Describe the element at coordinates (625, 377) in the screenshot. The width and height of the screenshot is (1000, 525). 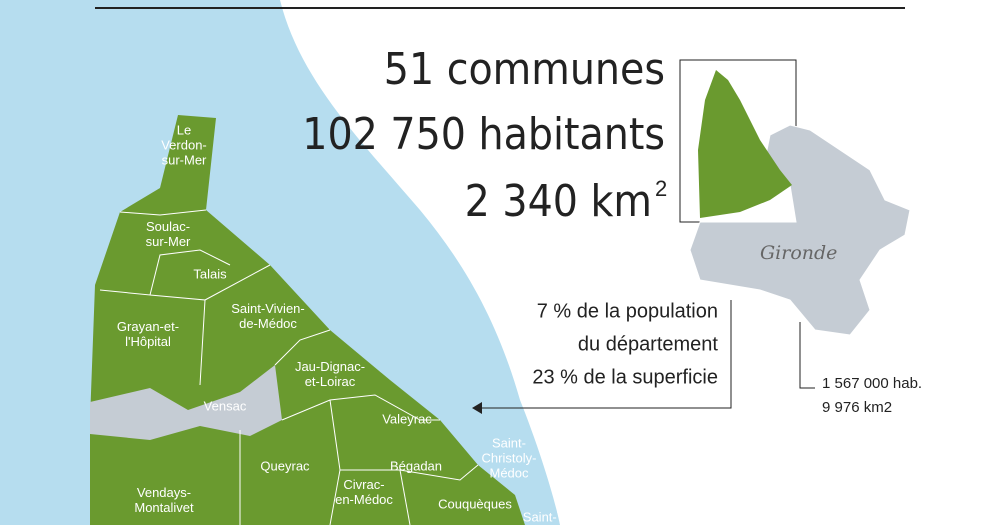
I see `callout-text: 23 % de la superficie` at that location.